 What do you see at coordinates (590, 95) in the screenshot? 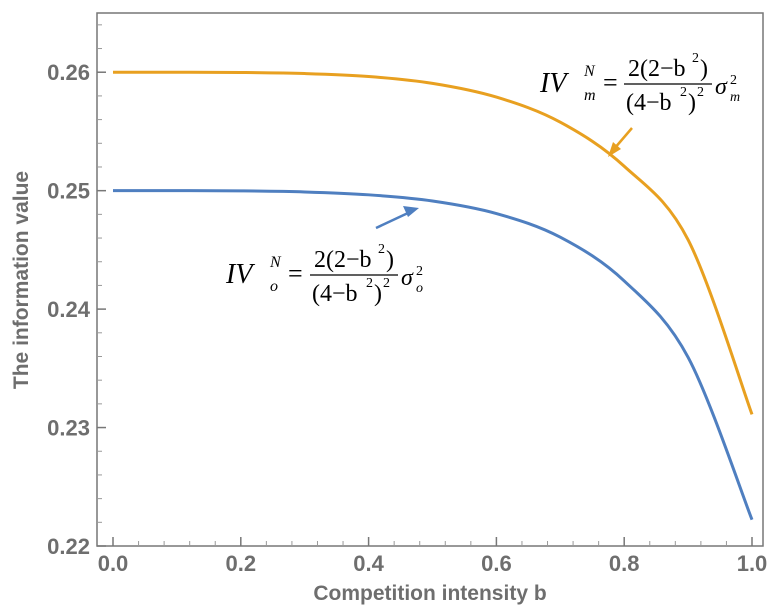
I see `formula-m-lhs-sub: m` at bounding box center [590, 95].